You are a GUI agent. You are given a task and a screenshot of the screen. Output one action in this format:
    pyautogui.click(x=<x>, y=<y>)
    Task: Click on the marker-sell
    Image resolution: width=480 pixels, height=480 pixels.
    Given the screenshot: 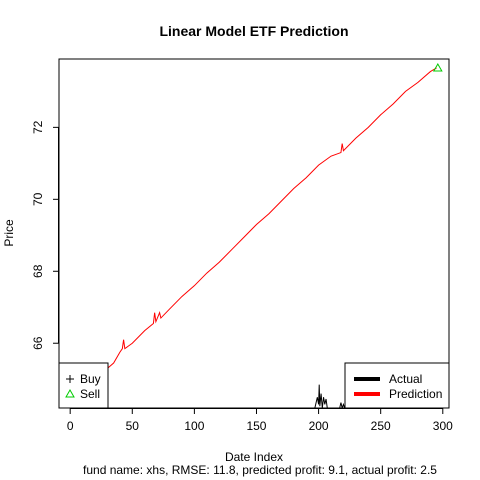 What is the action you would take?
    pyautogui.click(x=437, y=67)
    